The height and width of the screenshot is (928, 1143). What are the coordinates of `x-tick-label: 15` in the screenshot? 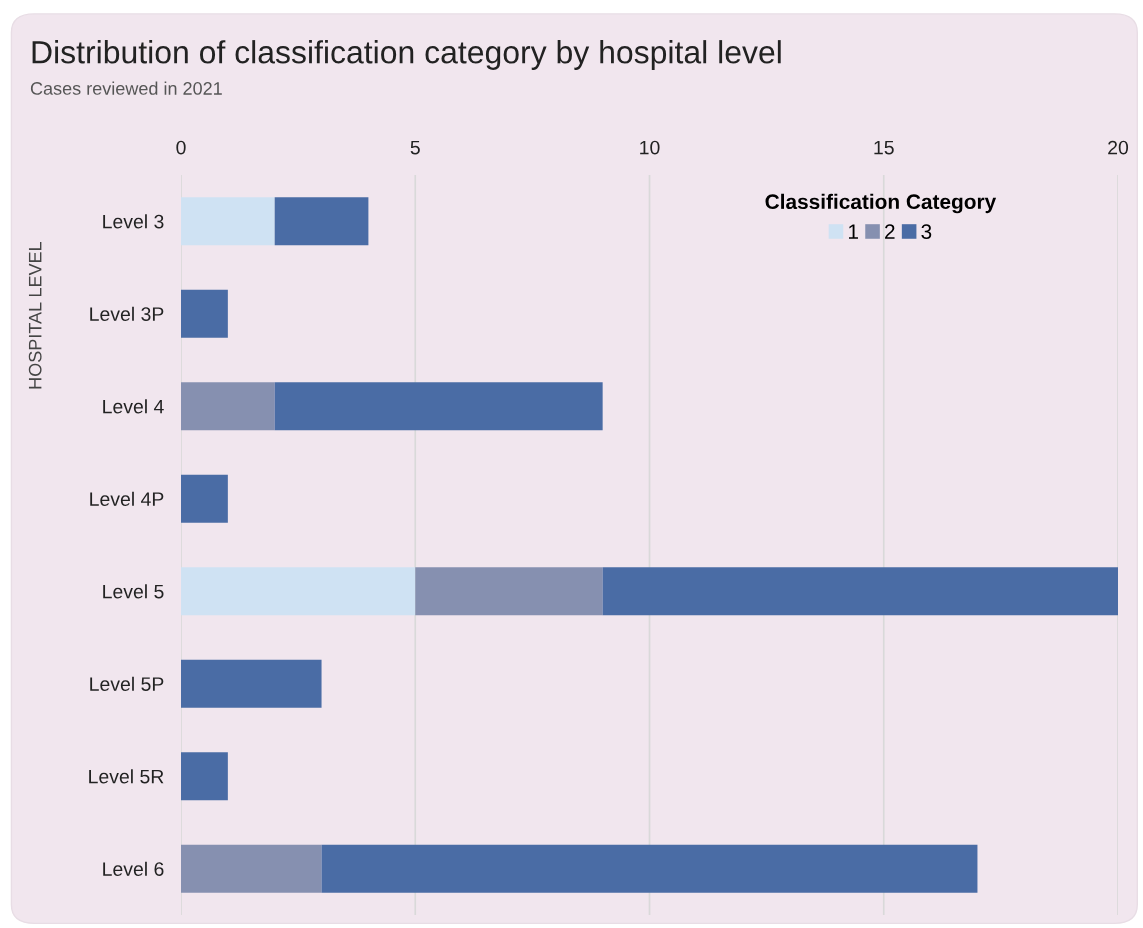 It's located at (884, 147).